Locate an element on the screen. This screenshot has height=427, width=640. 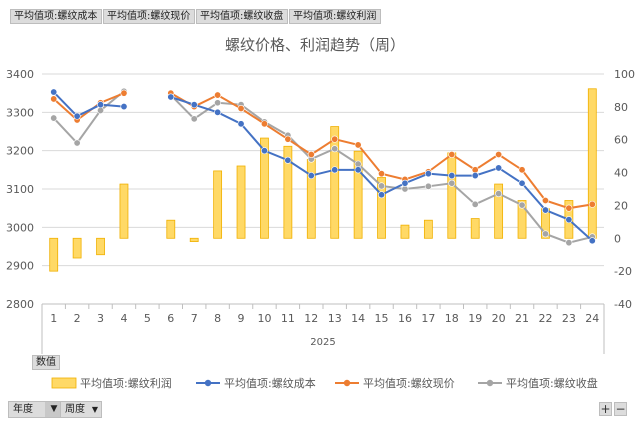
x-tick-label: 9 is located at coordinates (241, 318).